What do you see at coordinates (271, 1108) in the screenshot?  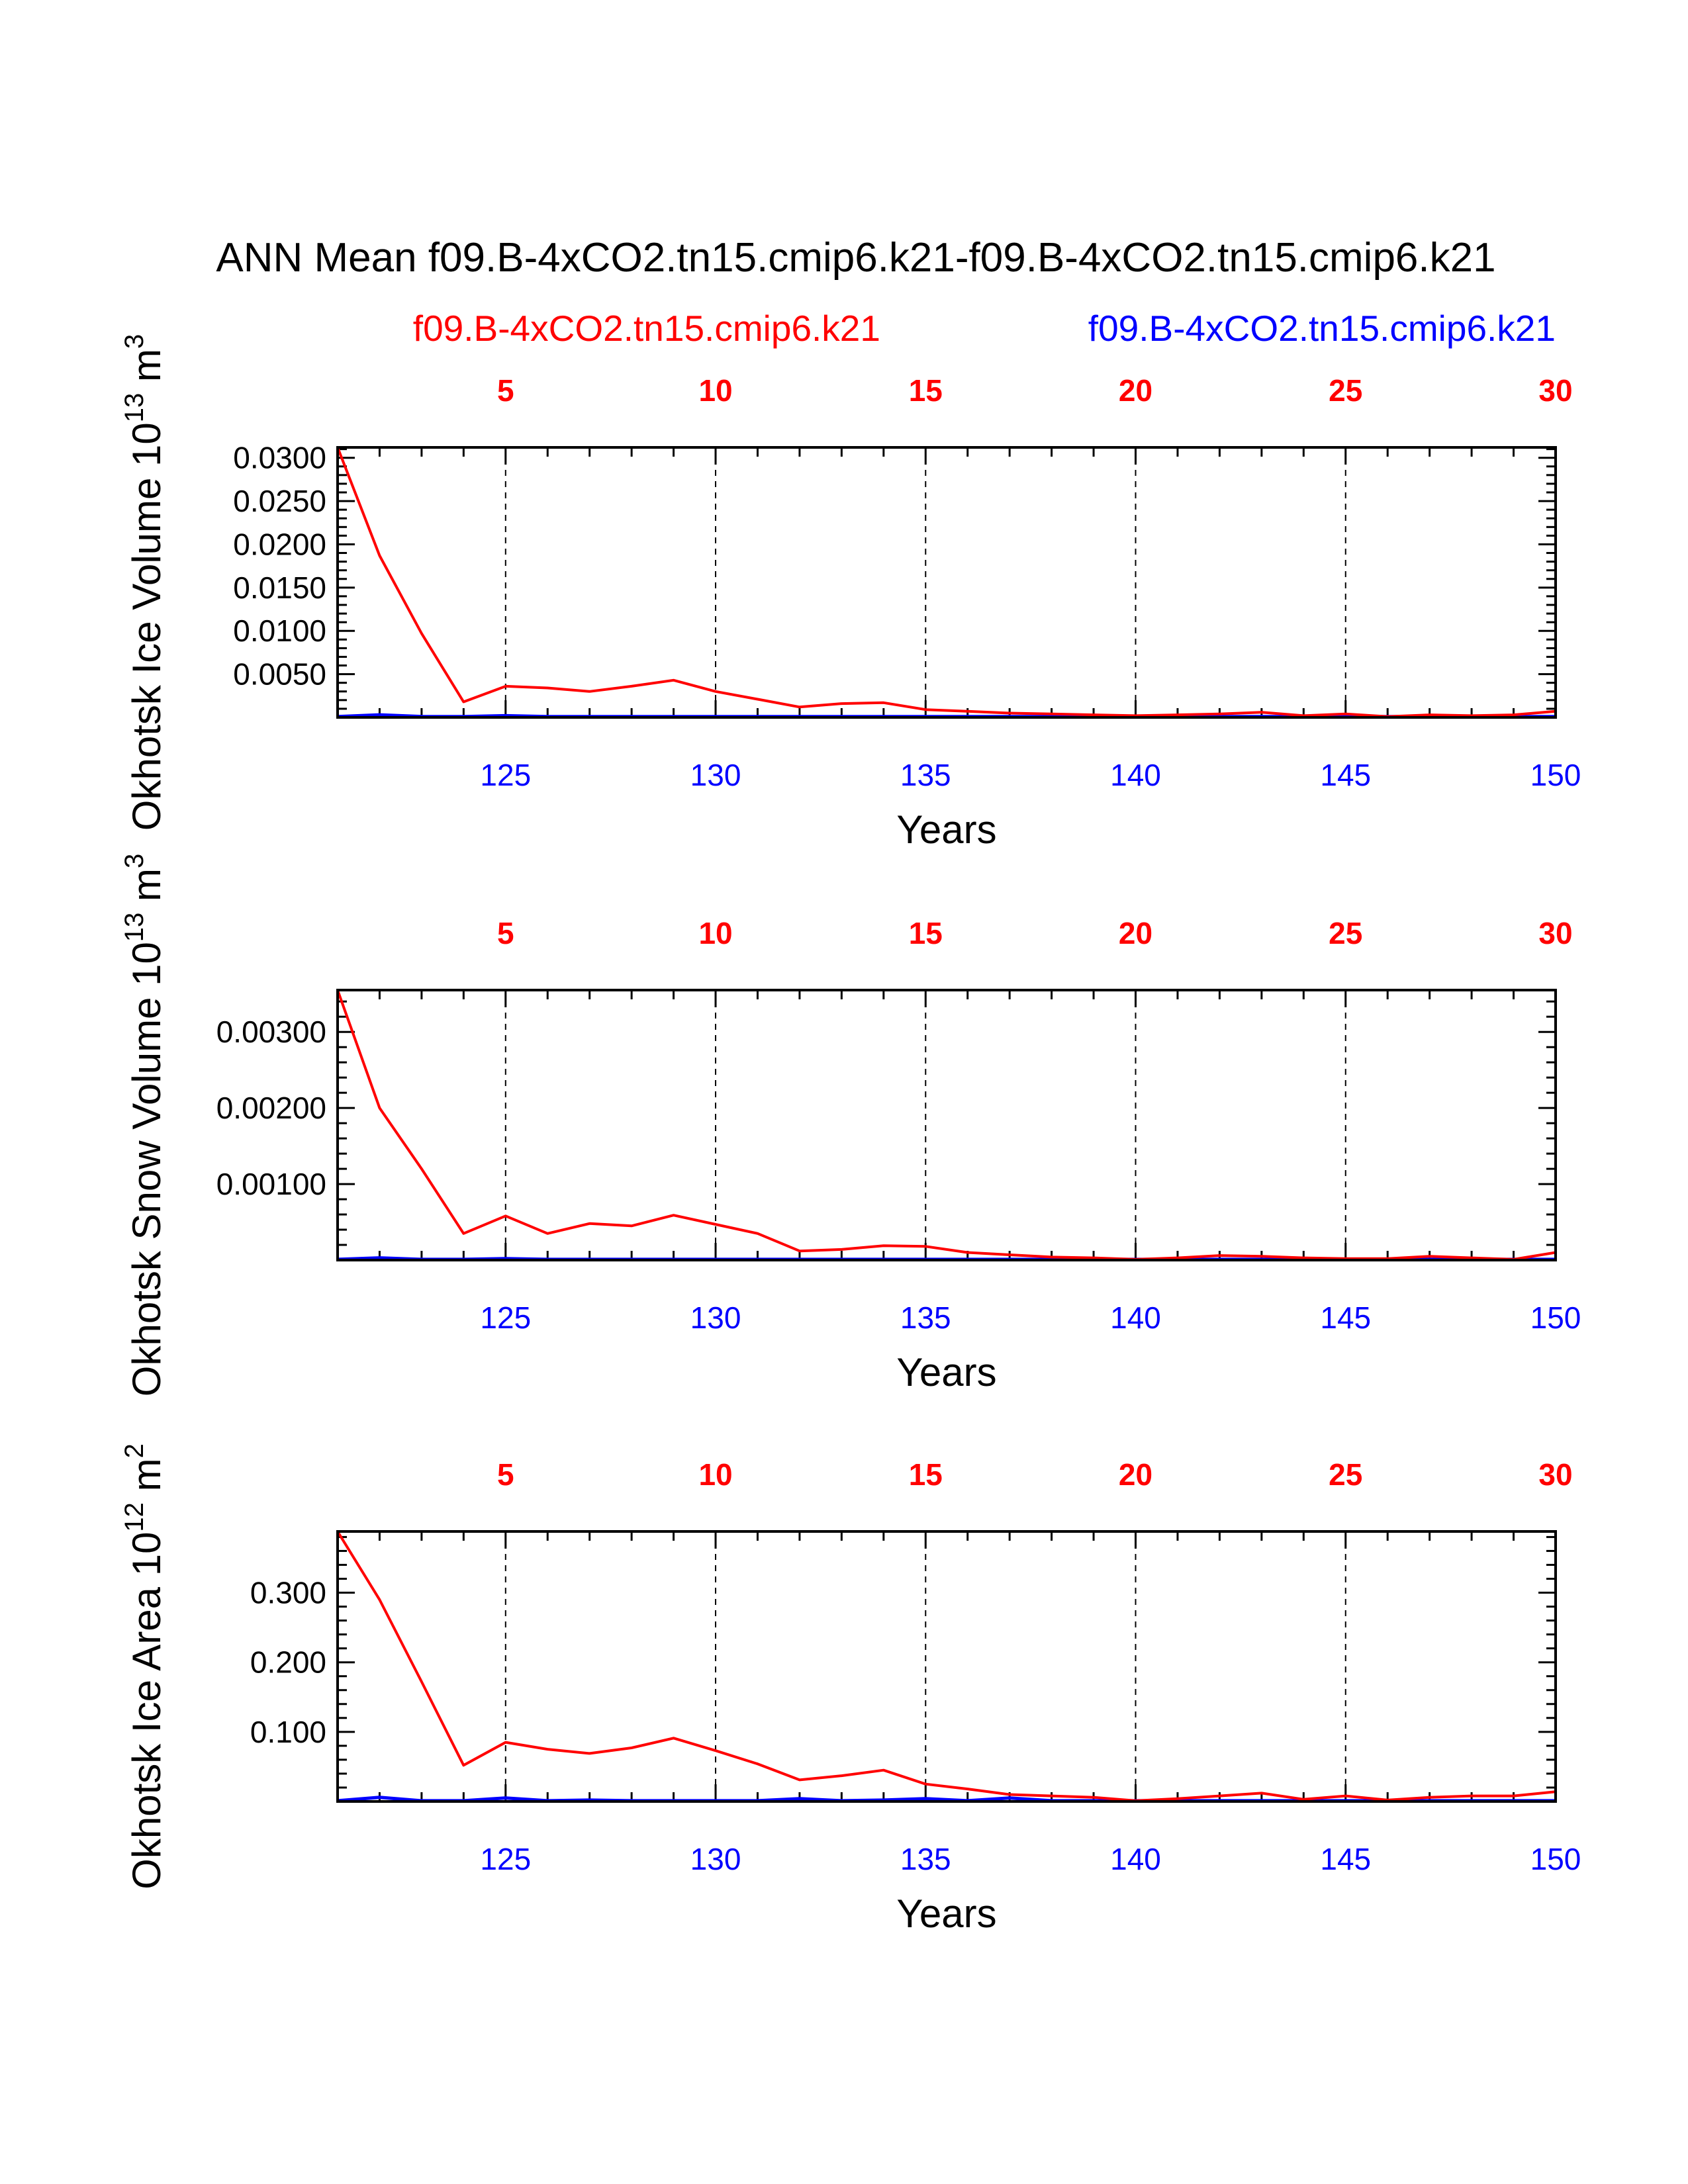 I see `y-tick-label: 0.00200` at bounding box center [271, 1108].